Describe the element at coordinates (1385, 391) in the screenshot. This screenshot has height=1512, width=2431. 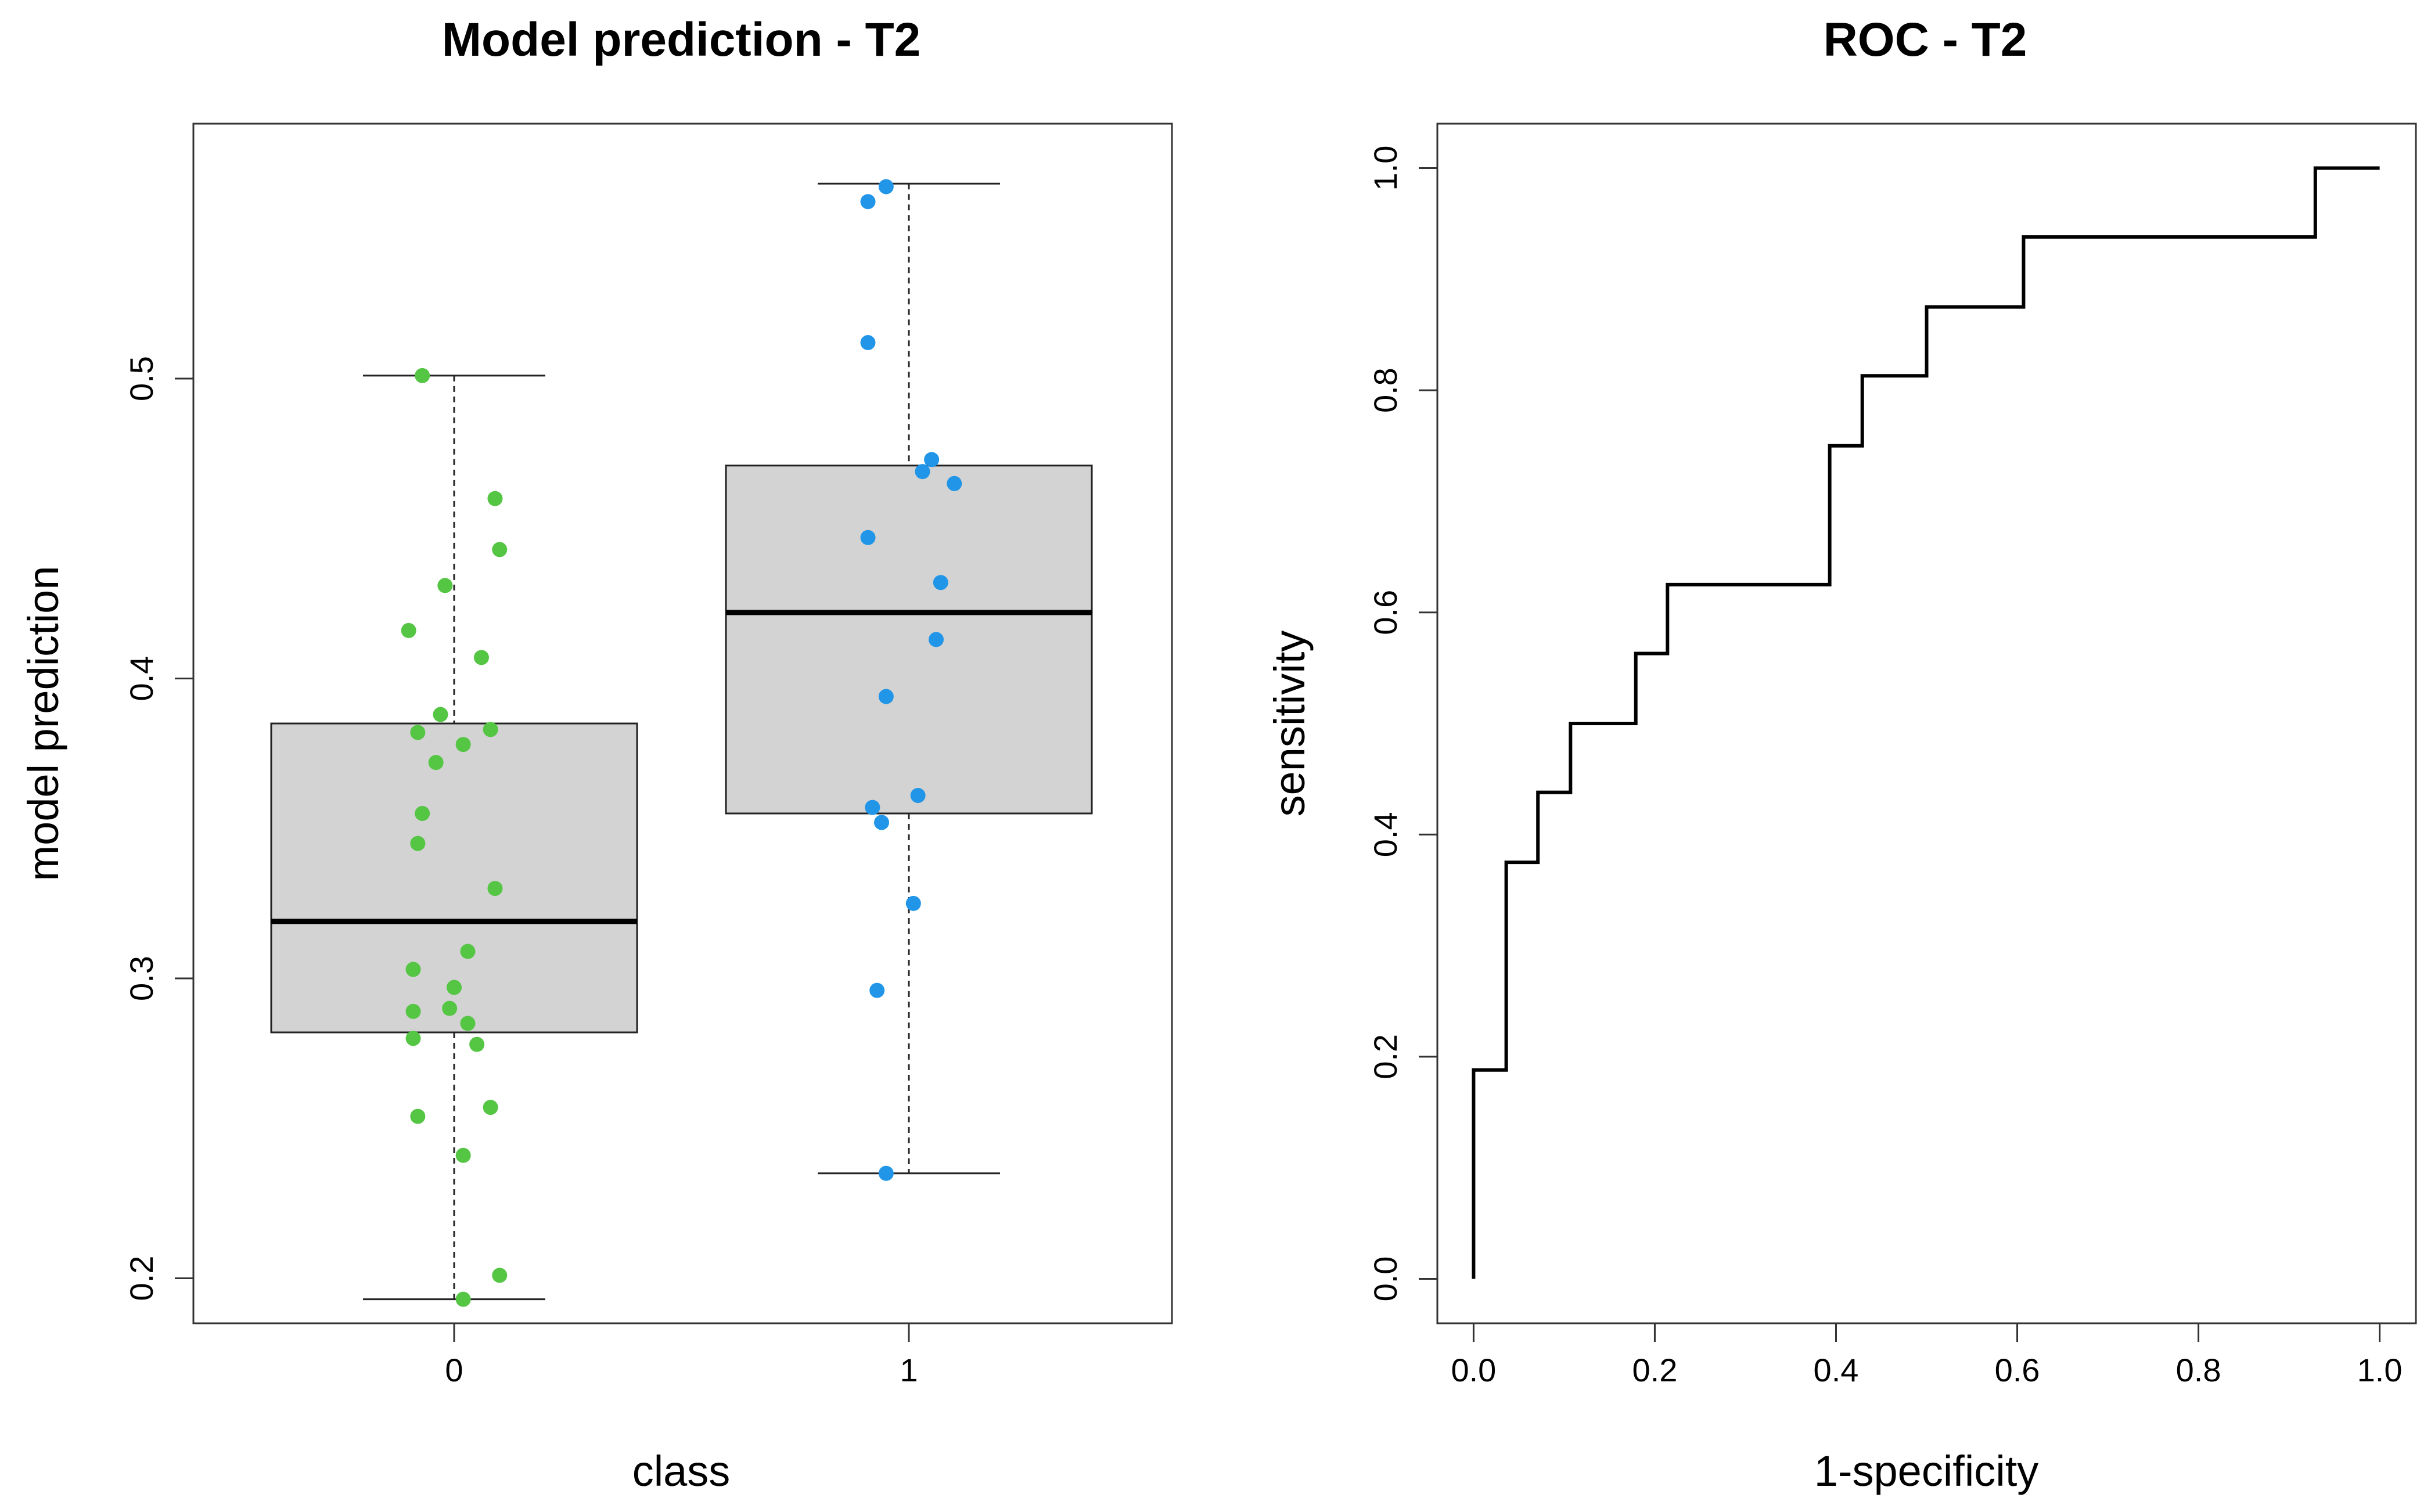
I see `roc-y-tick-label: 0.8` at that location.